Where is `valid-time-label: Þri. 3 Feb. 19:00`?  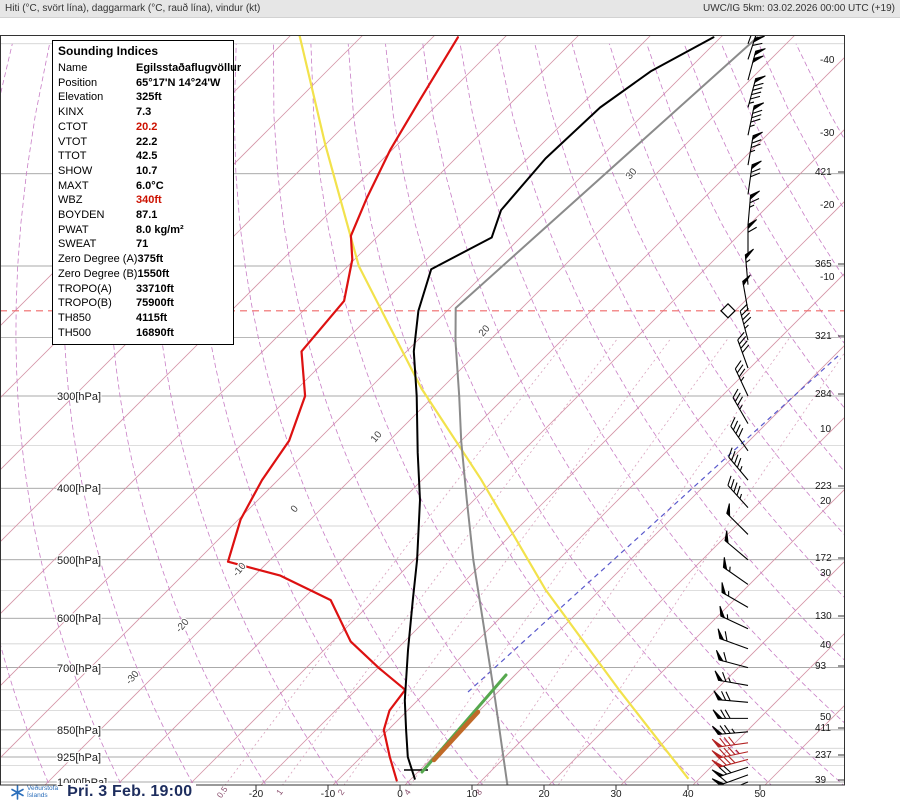
valid-time-label: Þri. 3 Feb. 19:00 is located at coordinates (130, 792).